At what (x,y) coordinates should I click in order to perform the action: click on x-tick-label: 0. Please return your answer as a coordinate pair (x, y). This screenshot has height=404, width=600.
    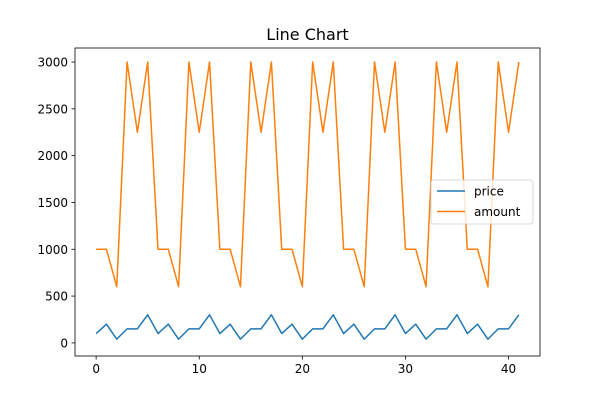
    Looking at the image, I should click on (96, 369).